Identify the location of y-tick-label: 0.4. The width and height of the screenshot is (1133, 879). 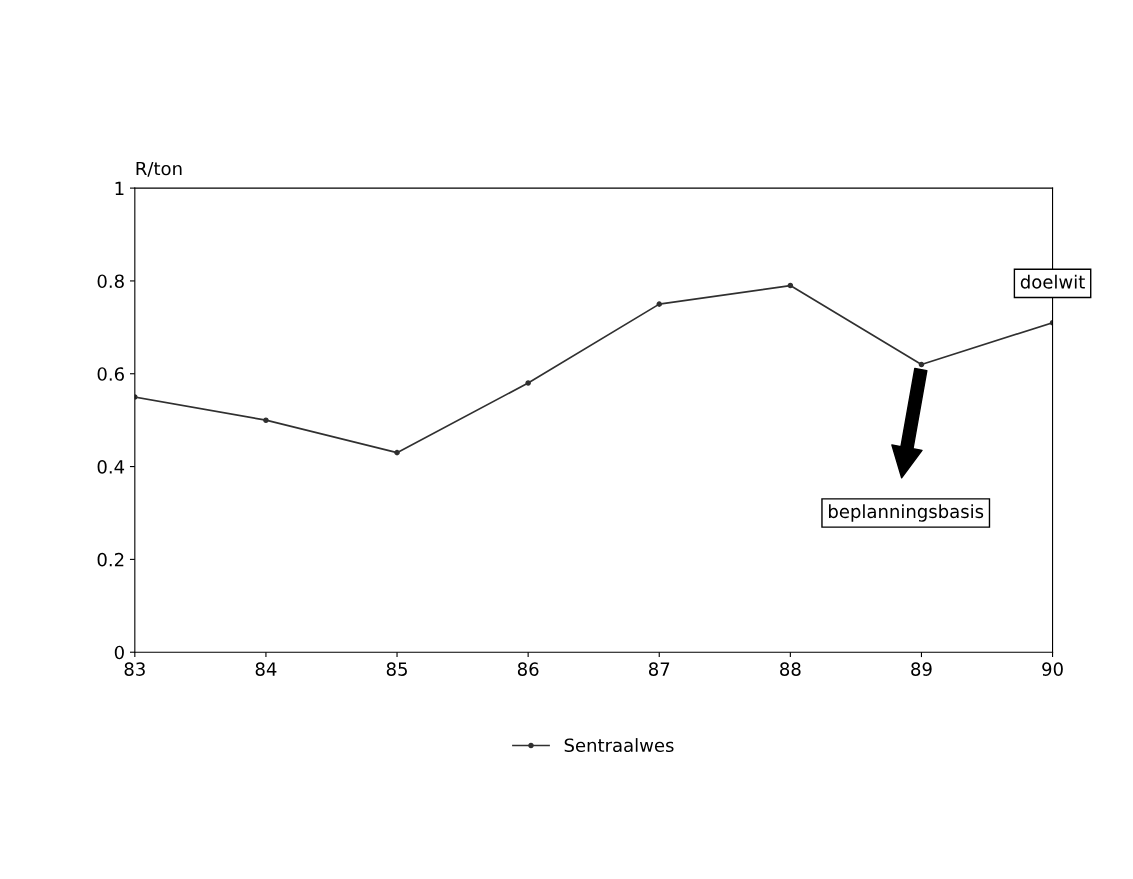
(111, 467).